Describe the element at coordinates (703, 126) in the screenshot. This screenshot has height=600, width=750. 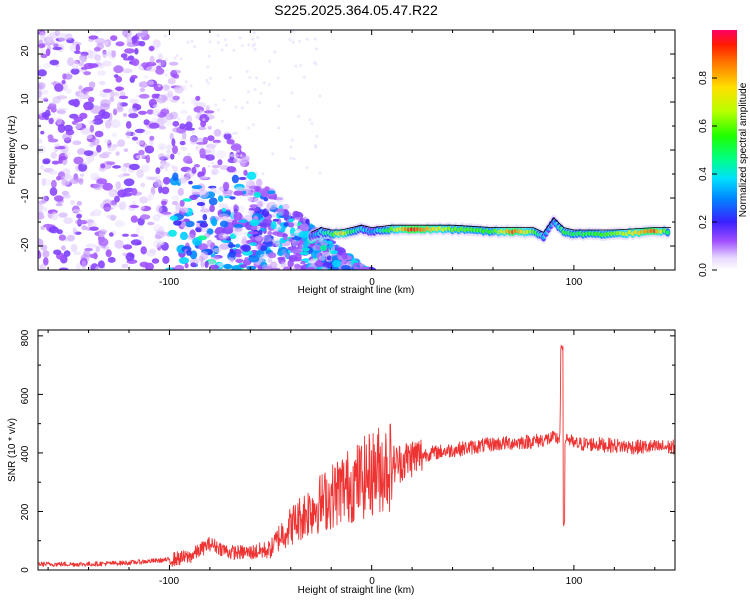
I see `colorbar-tick-label: 0.6` at that location.